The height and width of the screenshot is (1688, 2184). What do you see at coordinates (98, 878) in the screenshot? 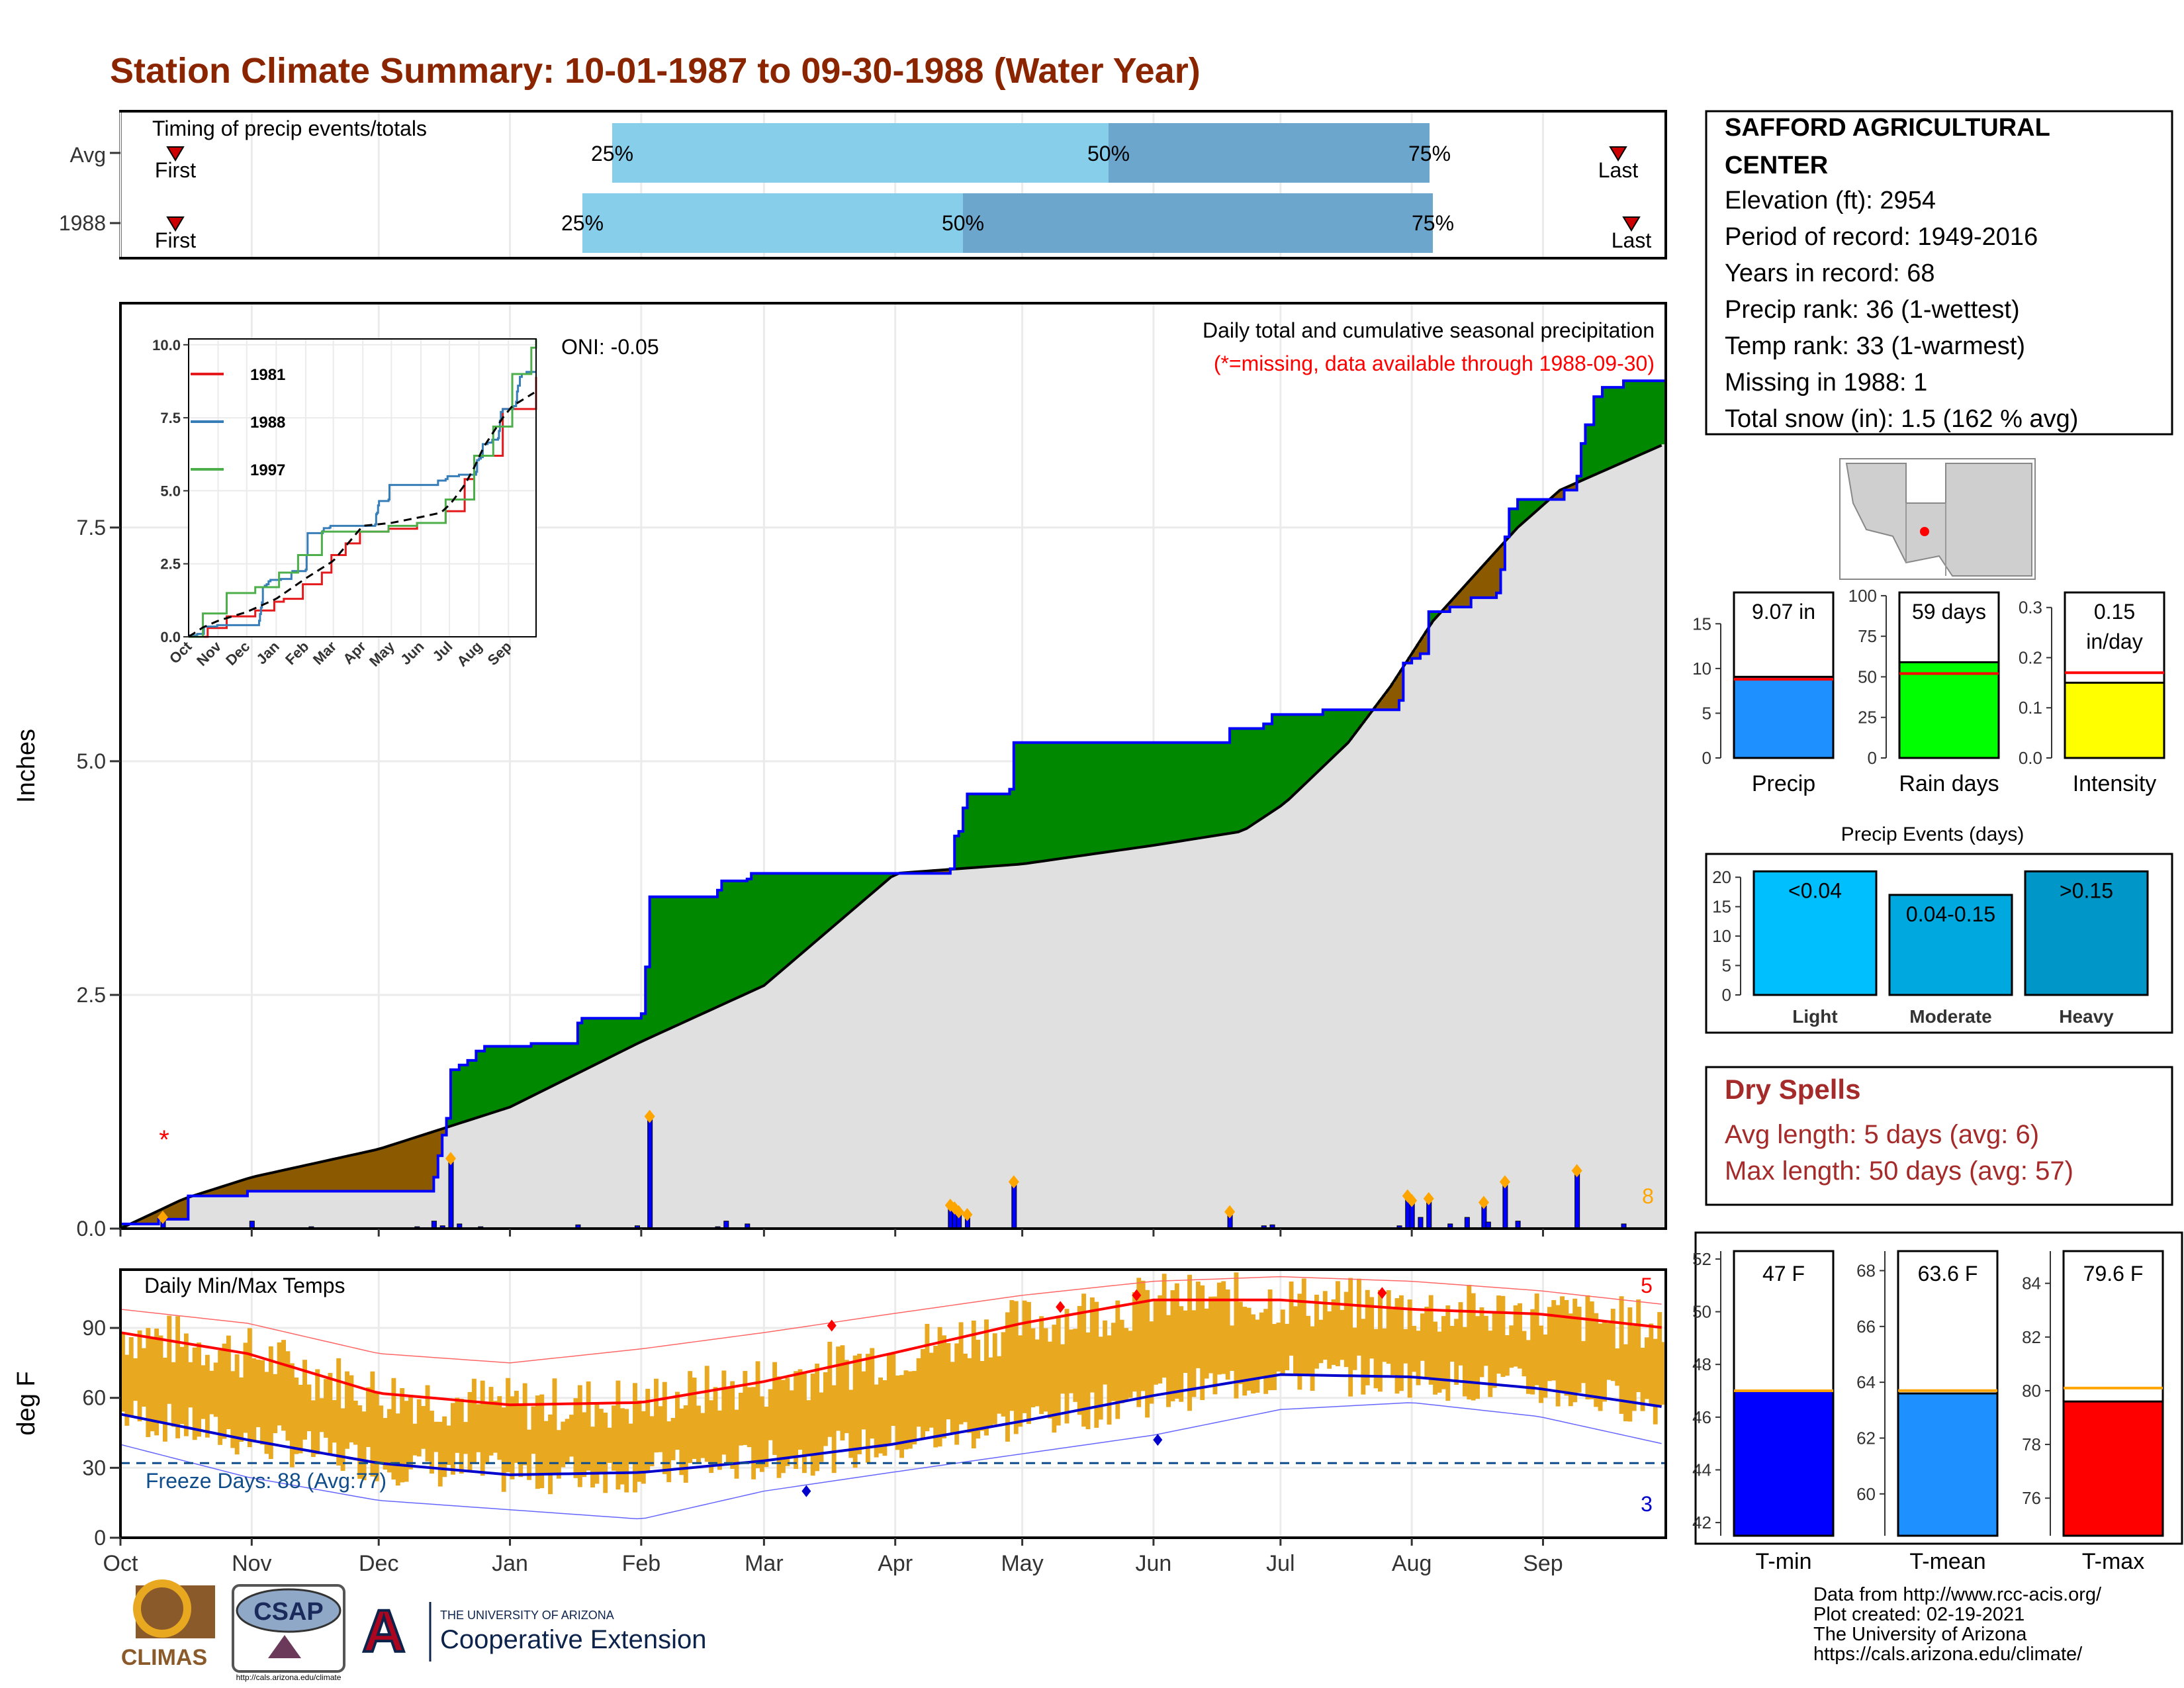
I see `precip-y-axis: 0.0 2.5 5.0 7.5` at bounding box center [98, 878].